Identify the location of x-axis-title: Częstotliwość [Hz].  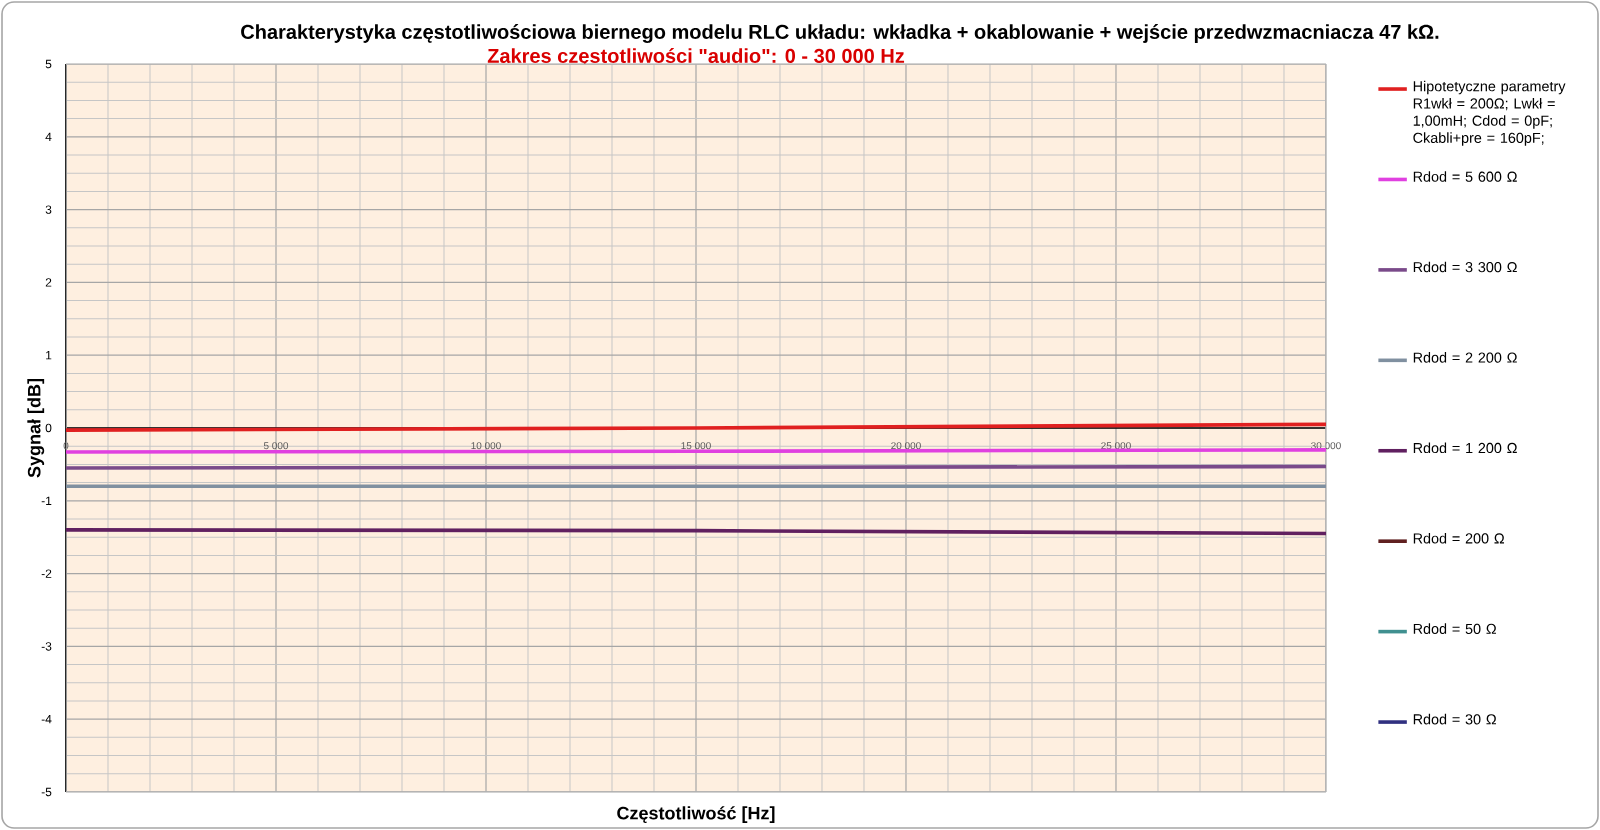
(696, 815).